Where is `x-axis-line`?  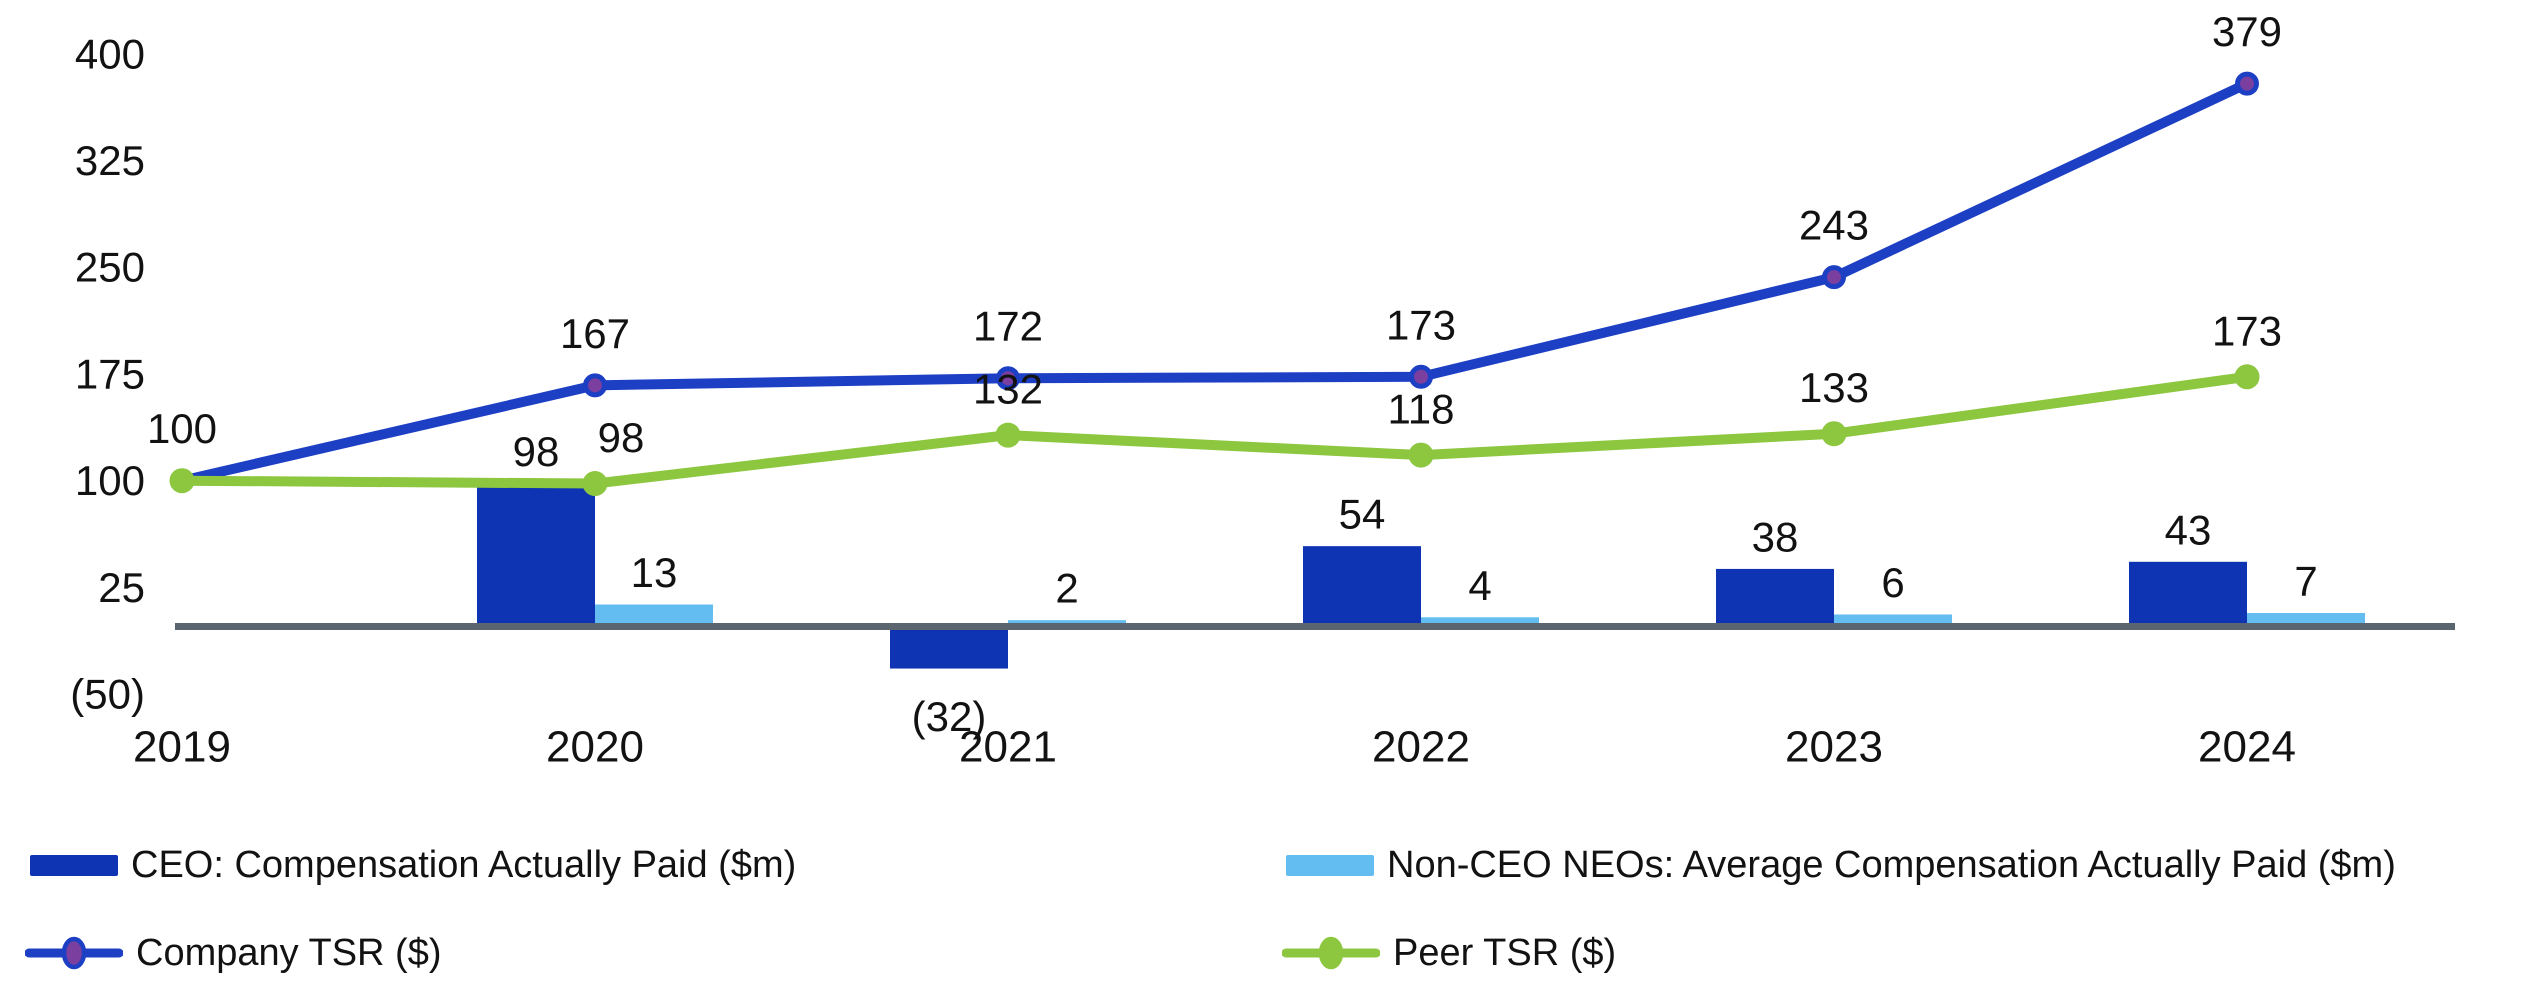
x-axis-line is located at coordinates (1315, 626).